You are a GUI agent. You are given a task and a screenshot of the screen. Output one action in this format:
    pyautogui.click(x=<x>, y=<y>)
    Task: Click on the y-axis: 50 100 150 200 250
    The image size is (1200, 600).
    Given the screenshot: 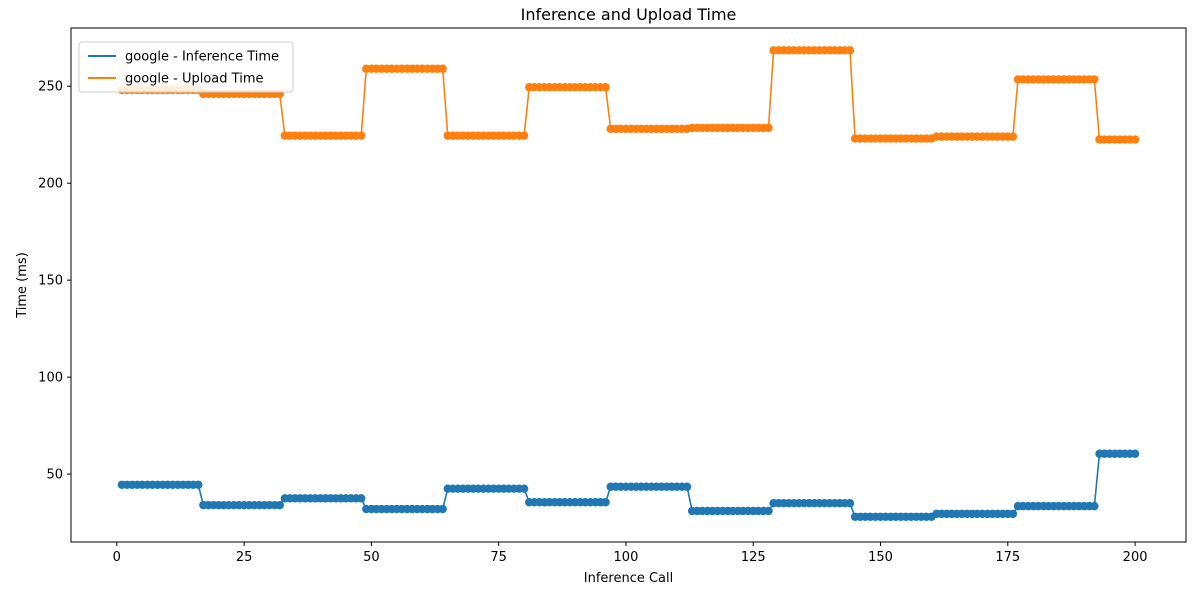 What is the action you would take?
    pyautogui.click(x=54, y=281)
    